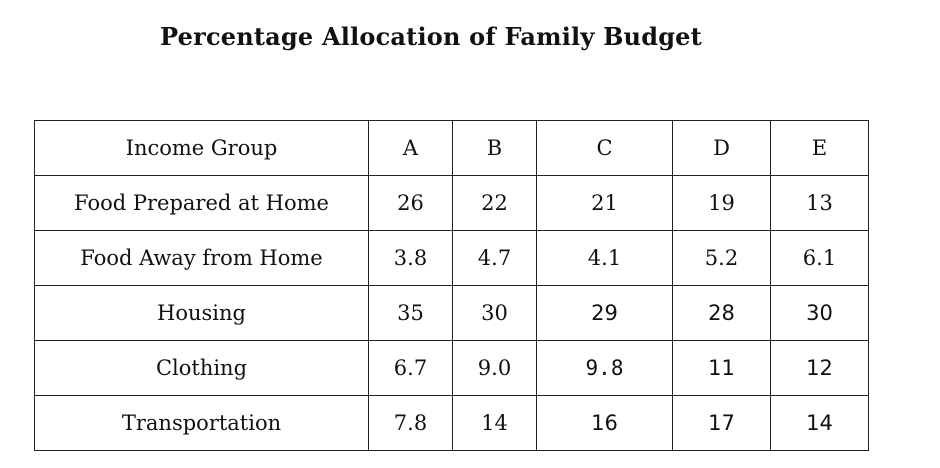 Image resolution: width=940 pixels, height=468 pixels. I want to click on table-row: Clothing 6.7 9.0 9.8 11 12, so click(451, 368).